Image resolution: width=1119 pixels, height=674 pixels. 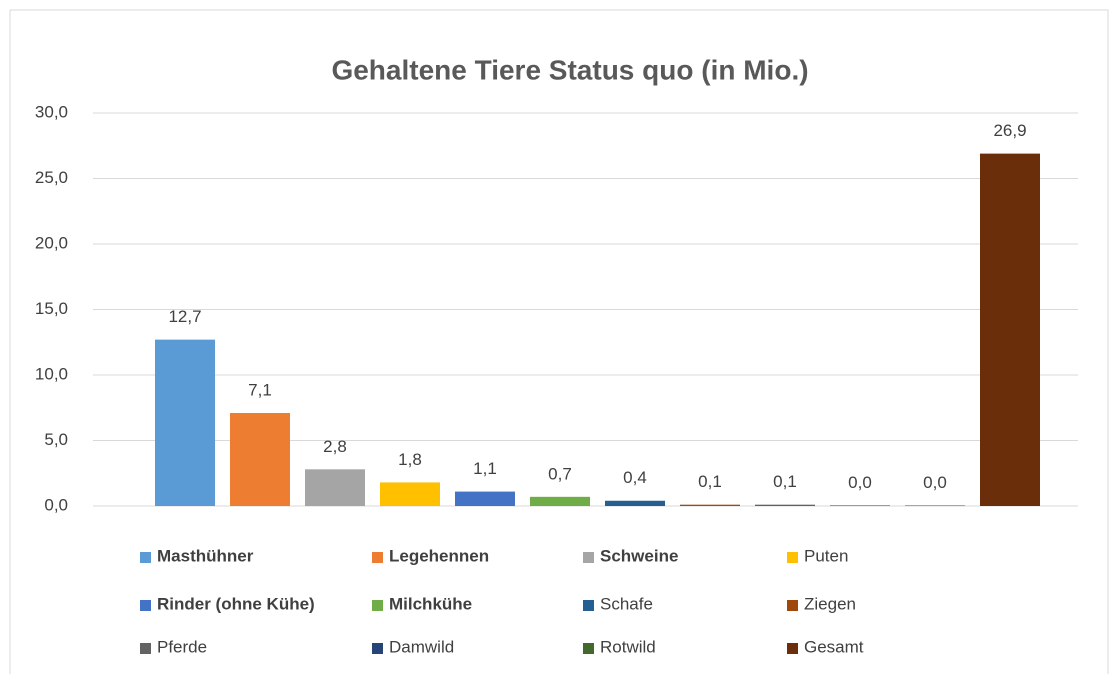 I want to click on value-label: 2,8, so click(x=335, y=446).